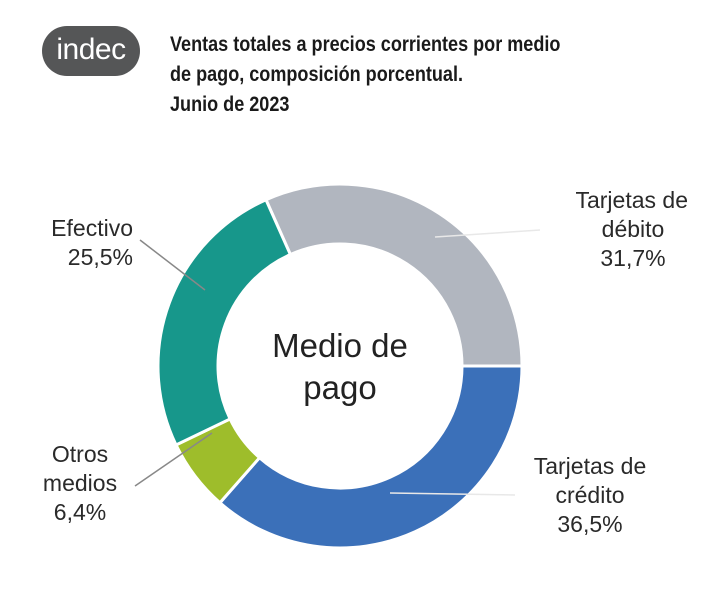  I want to click on slice-tarjetas-de-cr-dito, so click(370, 457).